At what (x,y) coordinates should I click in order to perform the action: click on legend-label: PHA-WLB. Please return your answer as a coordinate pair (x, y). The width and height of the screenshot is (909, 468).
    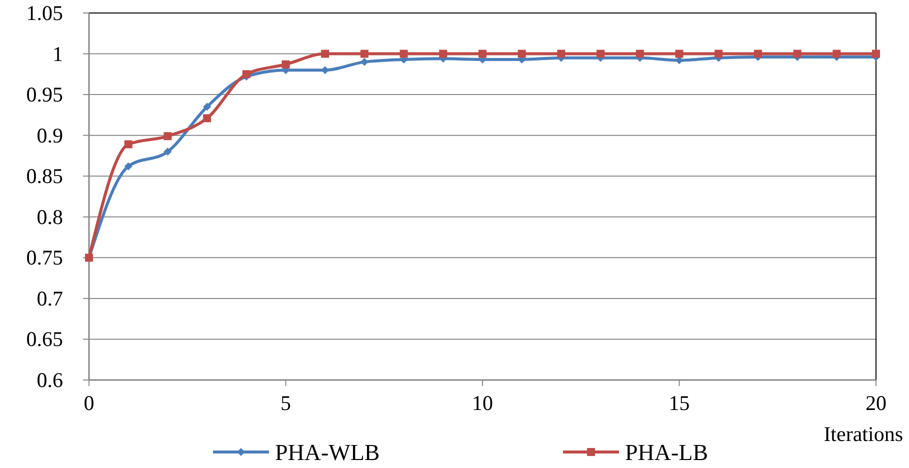
    Looking at the image, I should click on (327, 452).